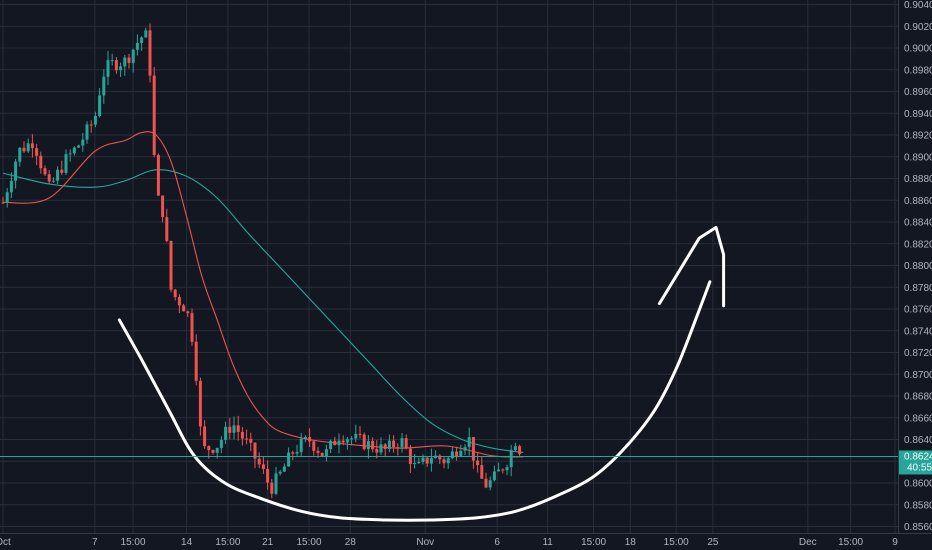 Image resolution: width=932 pixels, height=550 pixels. I want to click on arrow-head-stroke, so click(691, 266).